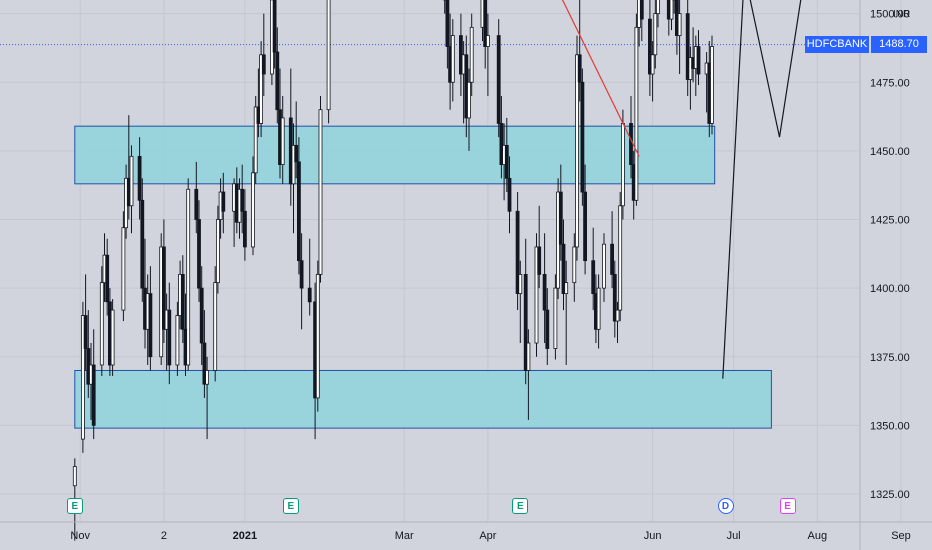  What do you see at coordinates (899, 45) in the screenshot?
I see `last-price-value: 1488.70` at bounding box center [899, 45].